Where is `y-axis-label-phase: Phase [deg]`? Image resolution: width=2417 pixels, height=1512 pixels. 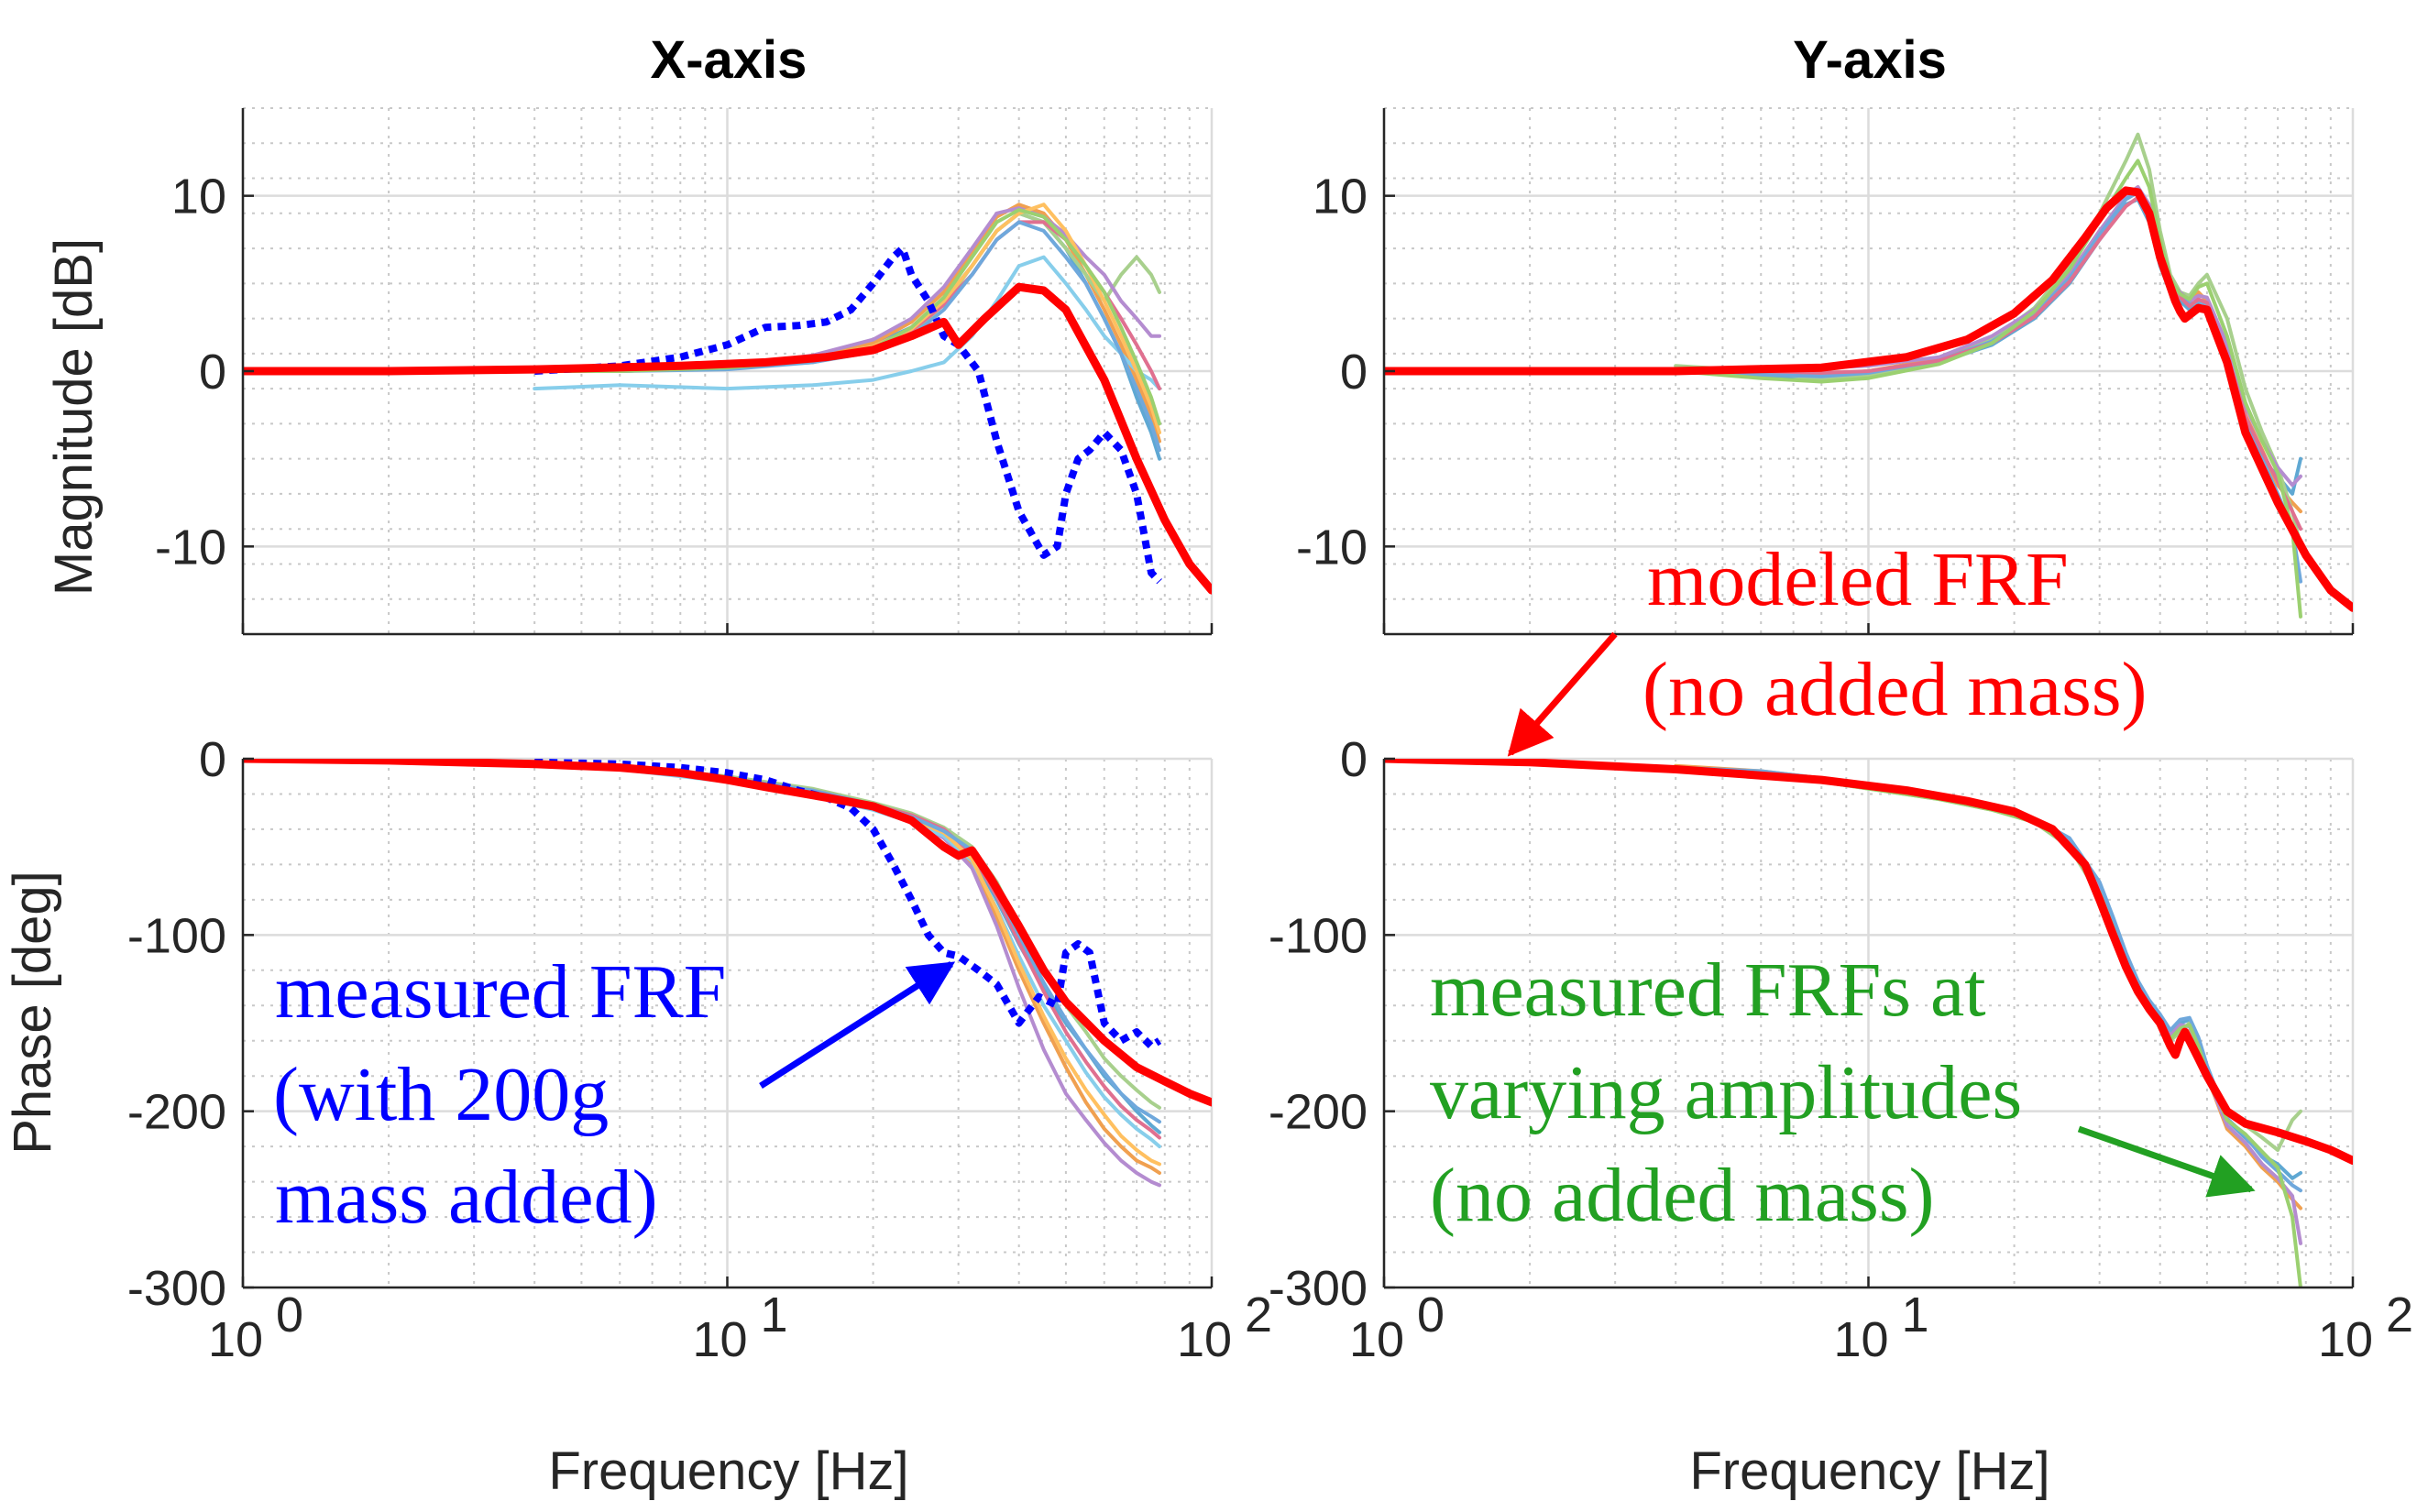
y-axis-label-phase: Phase [deg] is located at coordinates (32, 1013).